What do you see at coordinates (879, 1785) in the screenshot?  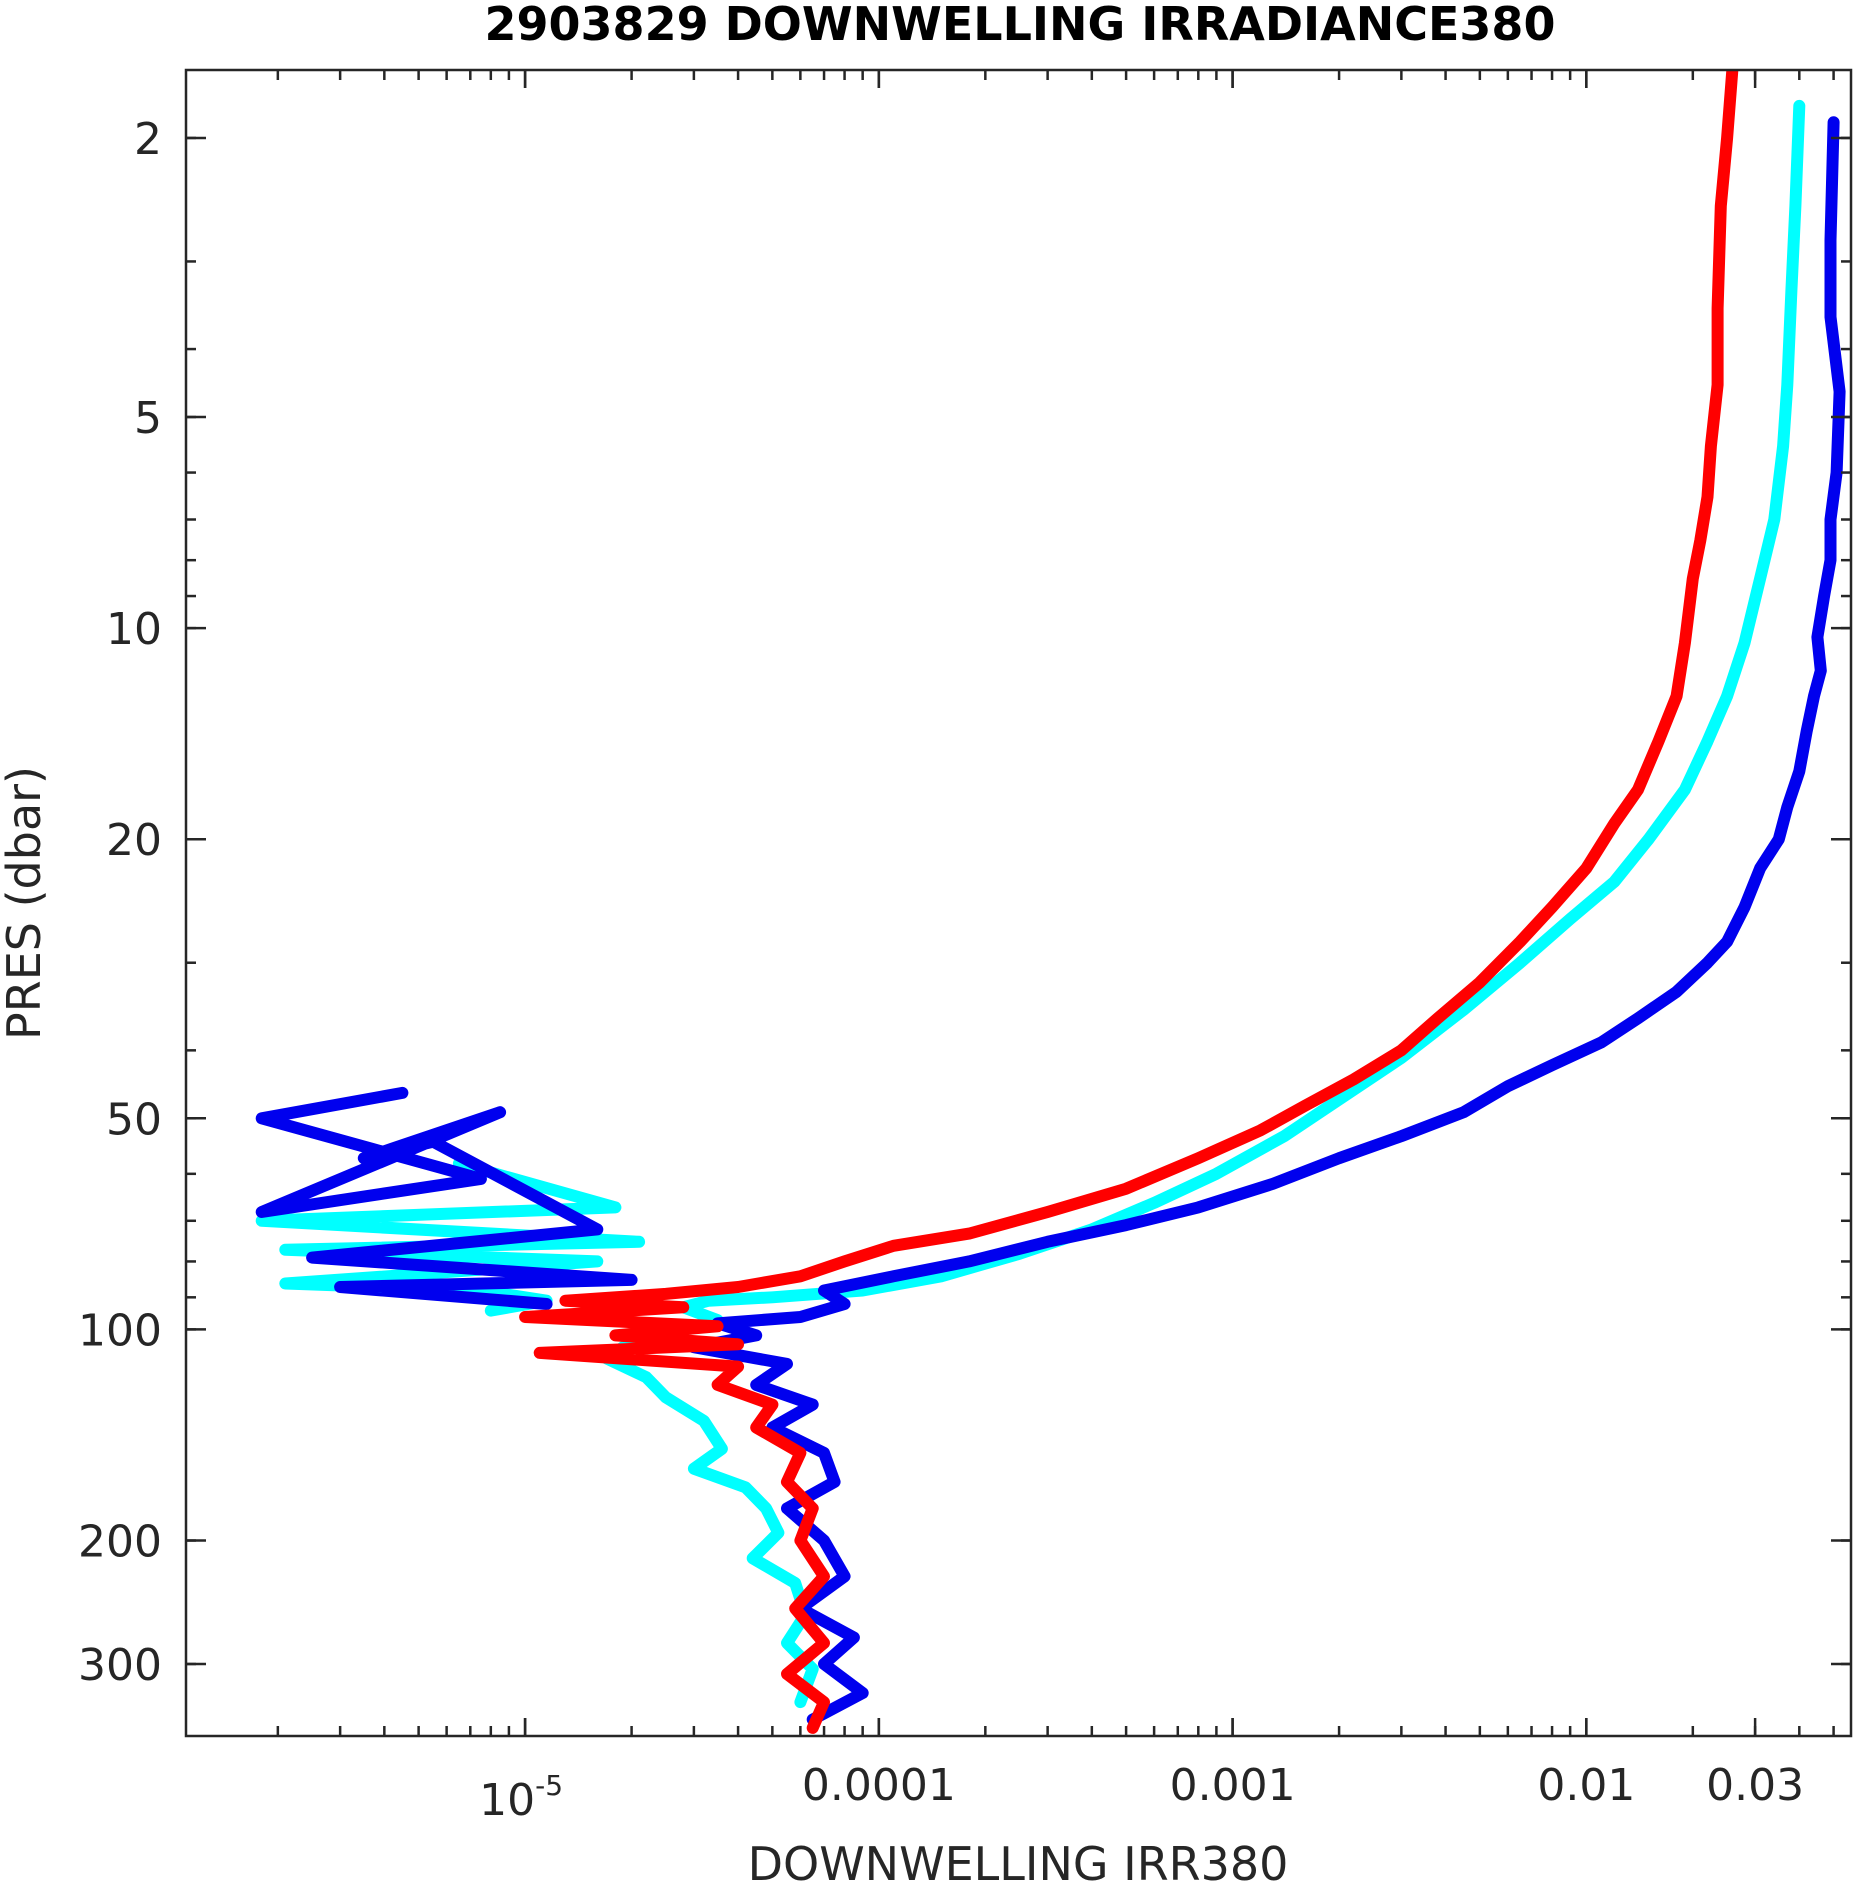 I see `x-tick-label: 0.0001` at bounding box center [879, 1785].